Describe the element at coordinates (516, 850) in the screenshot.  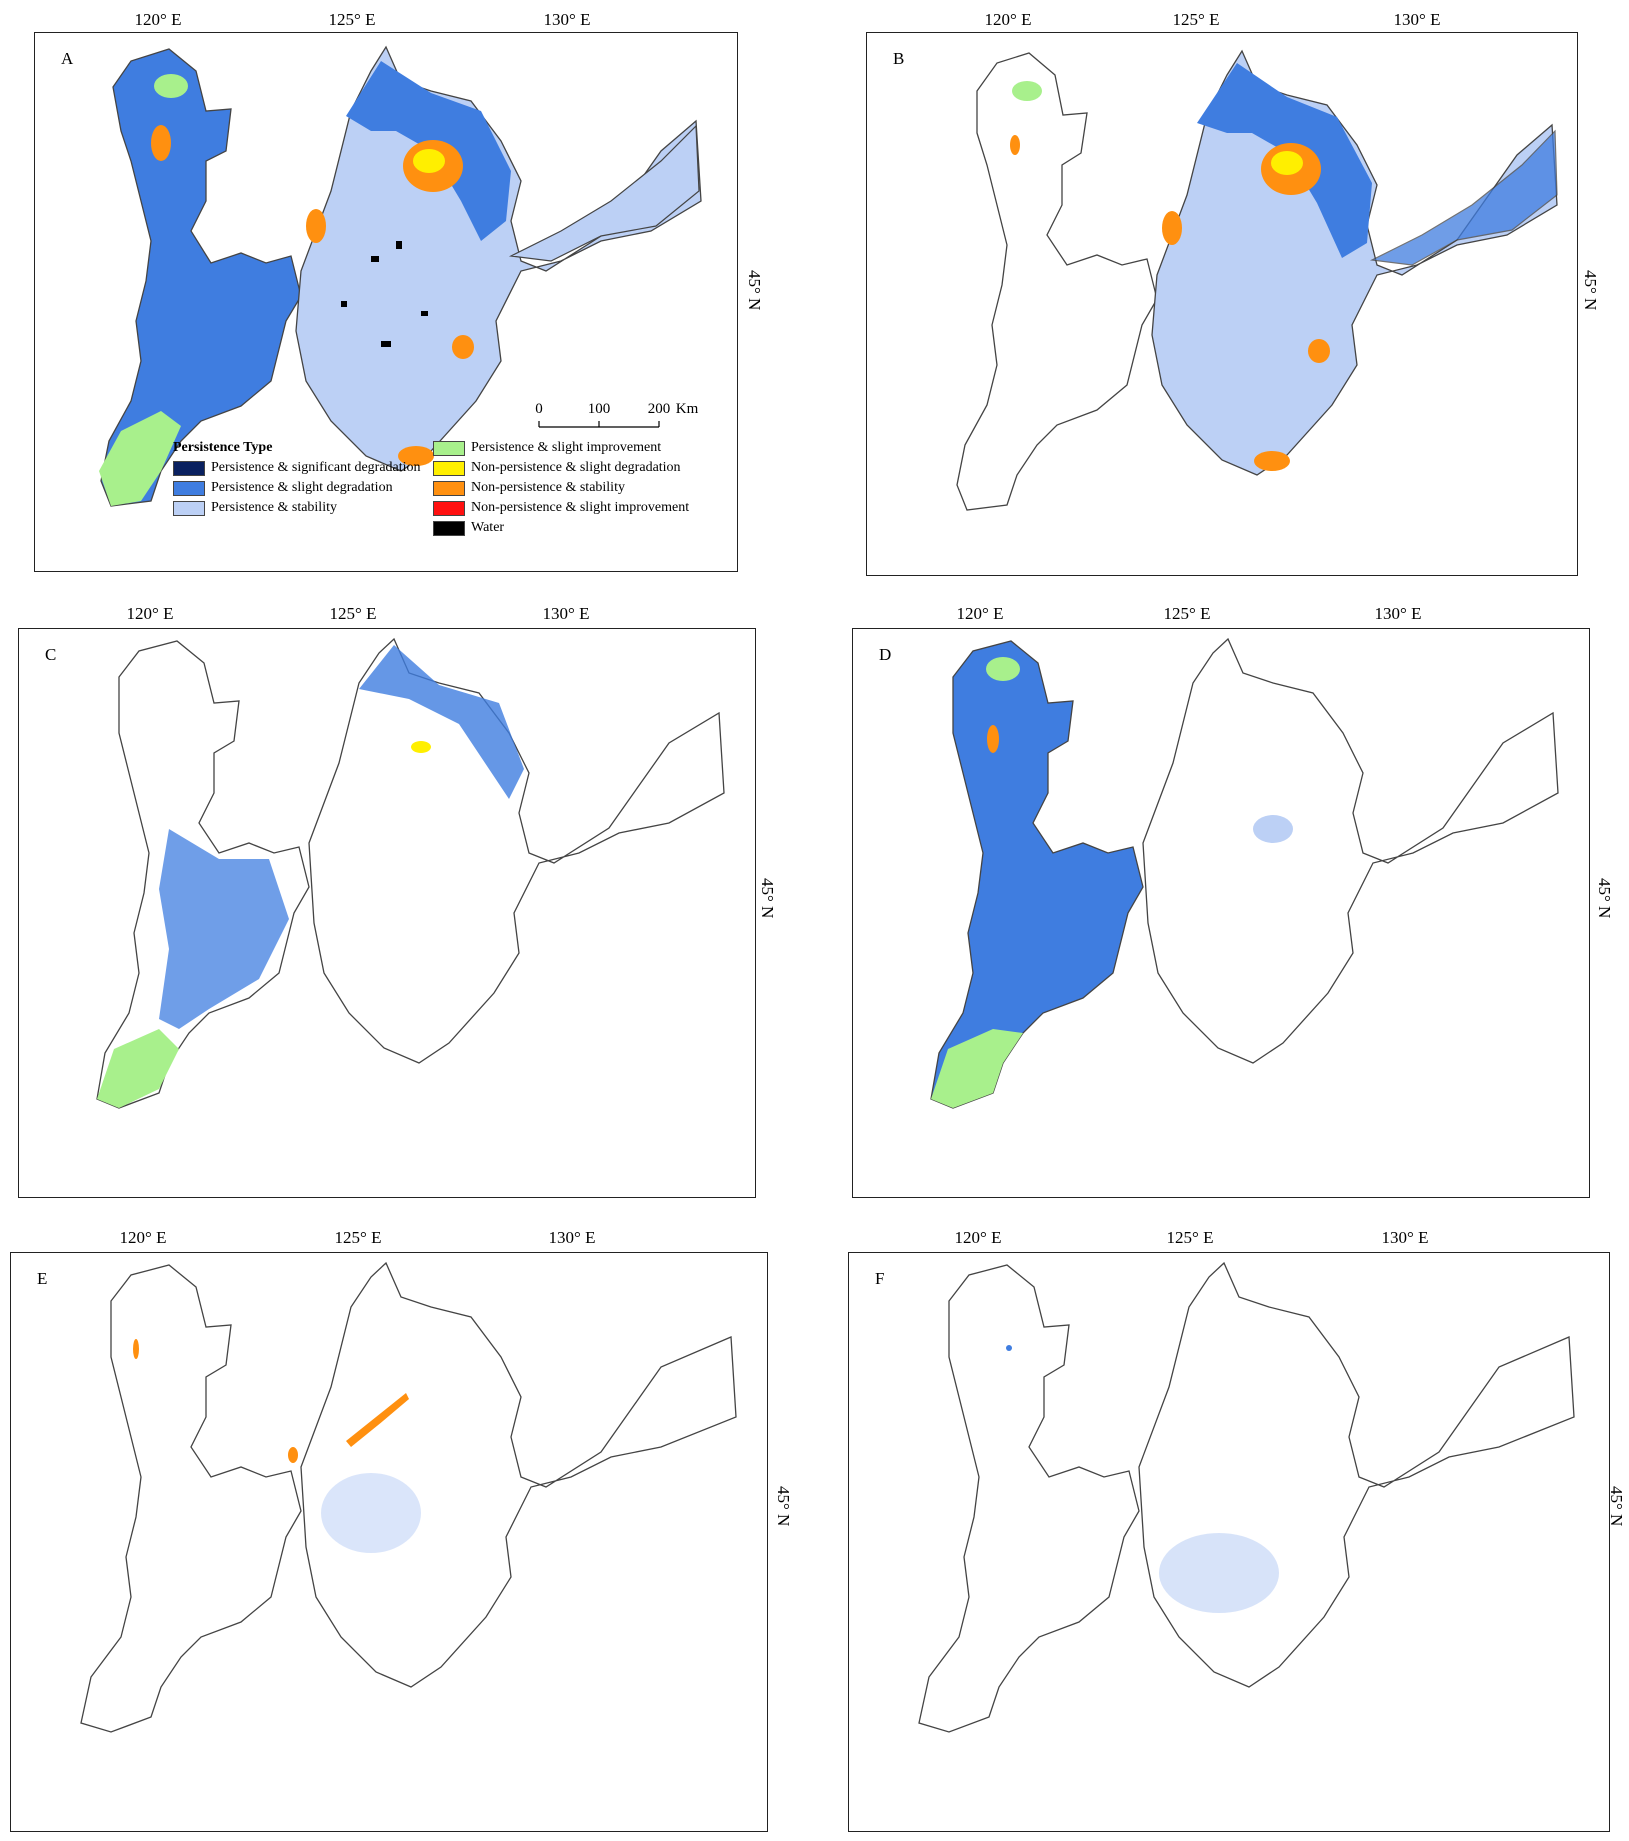
I see `region-central-c` at that location.